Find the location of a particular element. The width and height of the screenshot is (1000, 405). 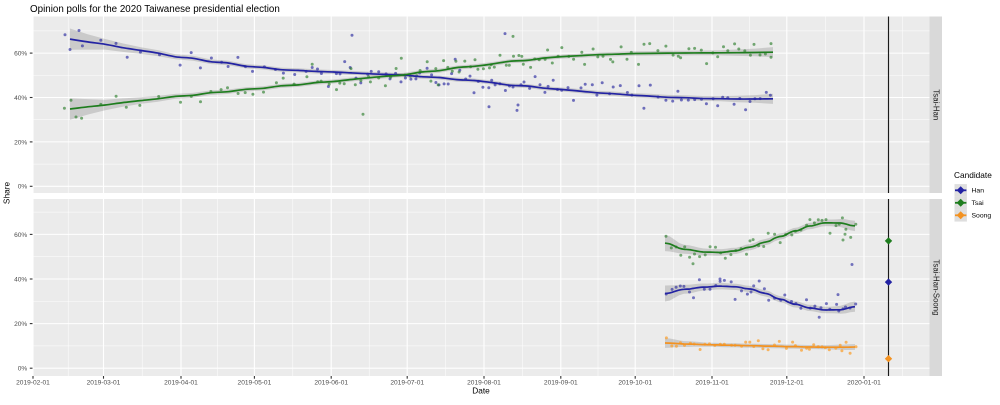

svg-text: 2019-09-01 is located at coordinates (561, 383).